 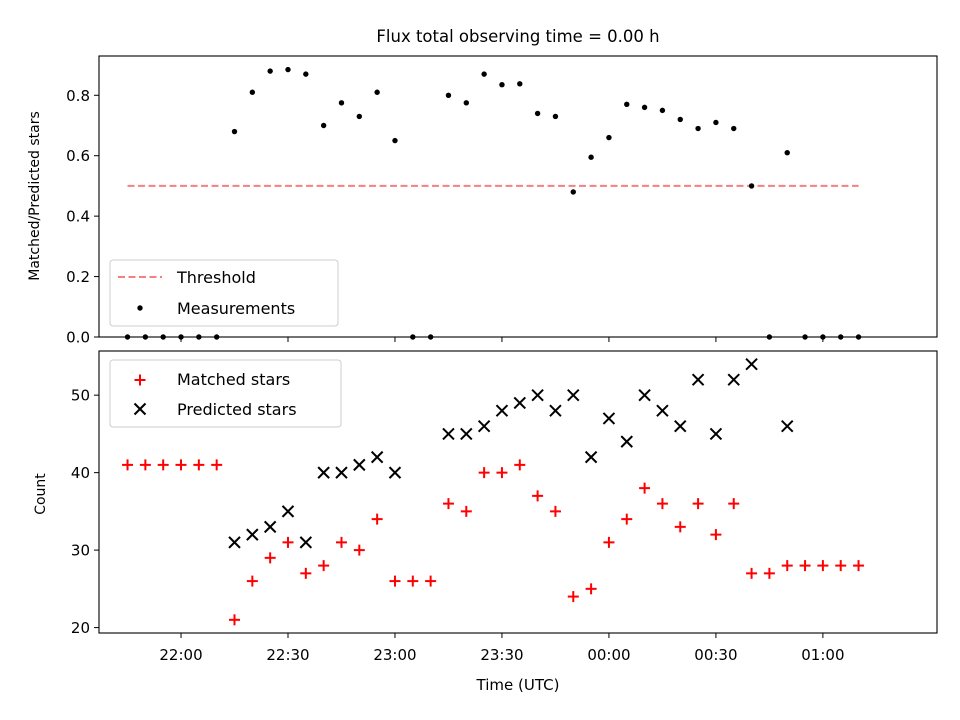 What do you see at coordinates (140, 308) in the screenshot?
I see `legend-measurements-swatch` at bounding box center [140, 308].